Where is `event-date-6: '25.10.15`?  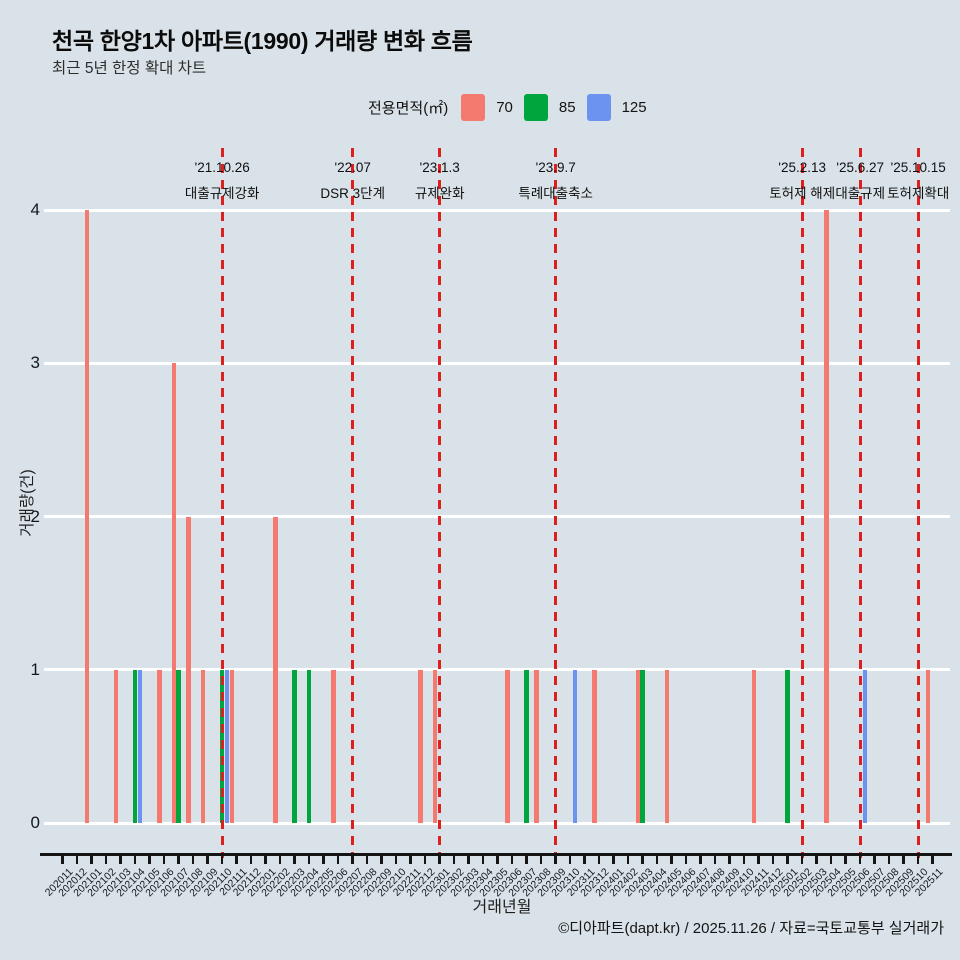 event-date-6: '25.10.15 is located at coordinates (918, 167).